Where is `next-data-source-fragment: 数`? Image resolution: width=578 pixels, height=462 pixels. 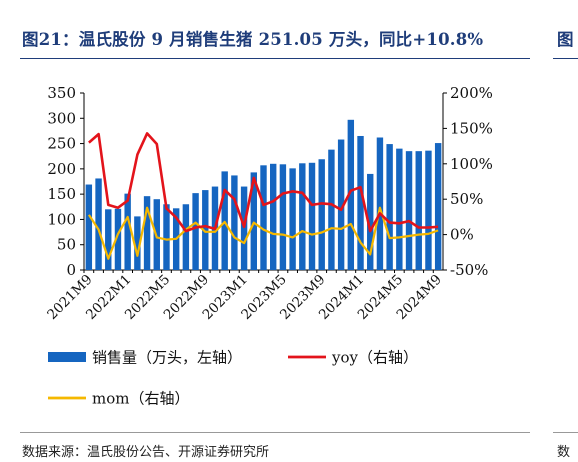 next-data-source-fragment: 数 is located at coordinates (564, 452).